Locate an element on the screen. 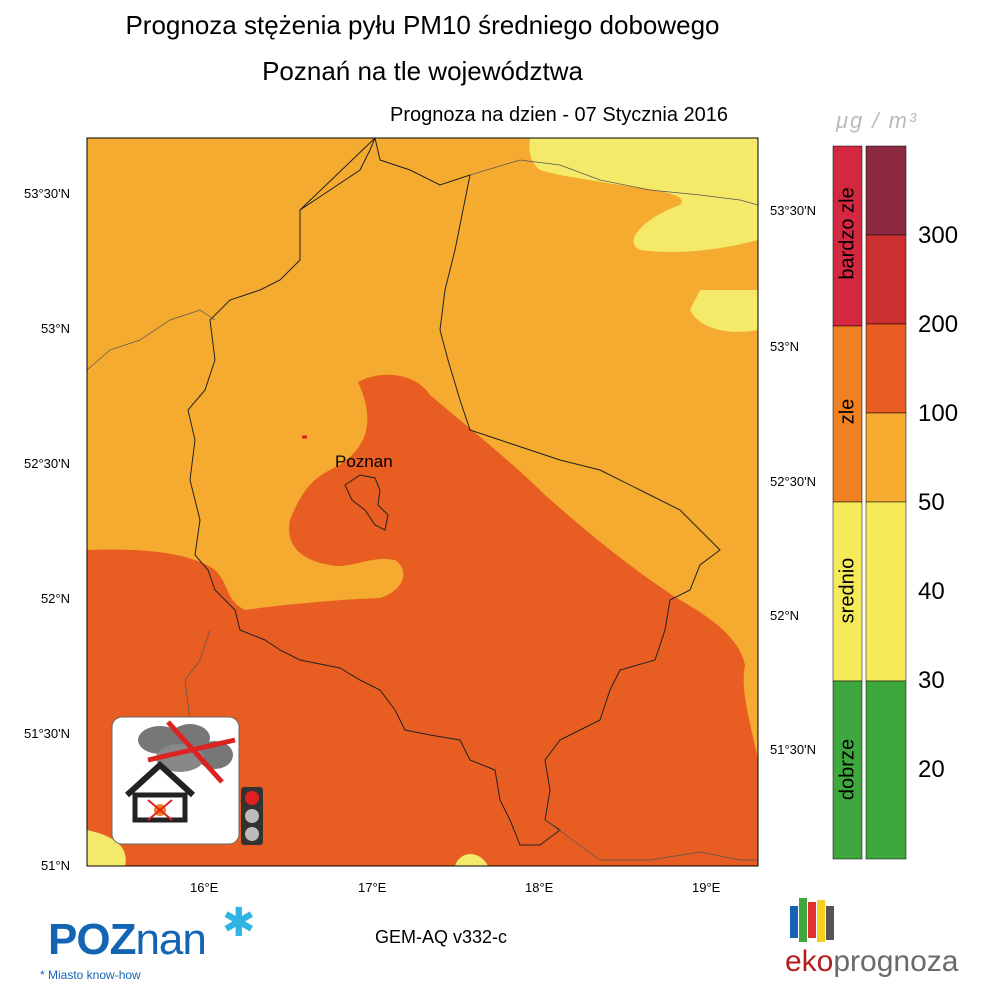  poznan-motto: * Miasto know-how is located at coordinates (90, 975).